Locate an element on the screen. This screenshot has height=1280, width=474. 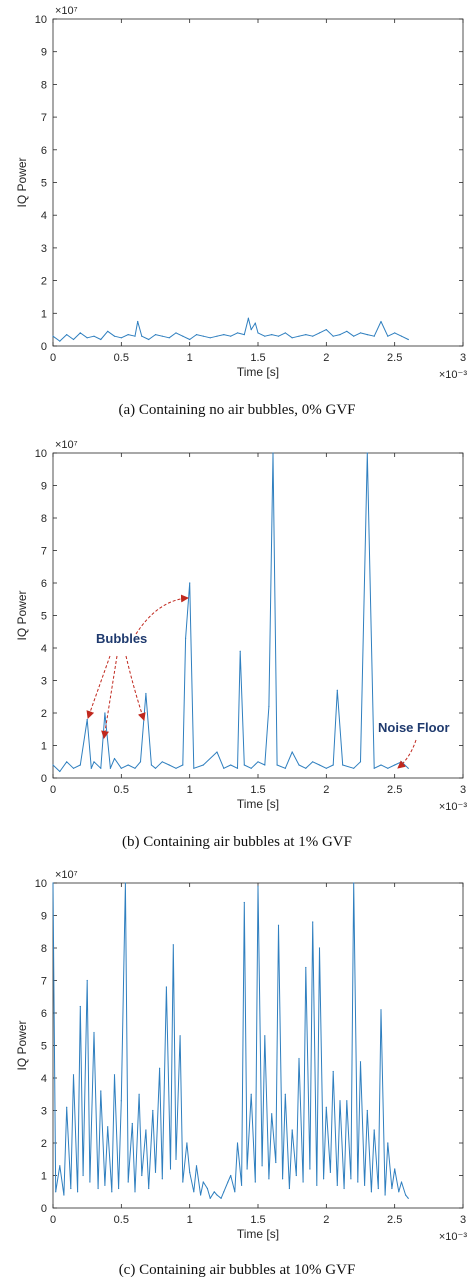
series-line is located at coordinates (230, 329).